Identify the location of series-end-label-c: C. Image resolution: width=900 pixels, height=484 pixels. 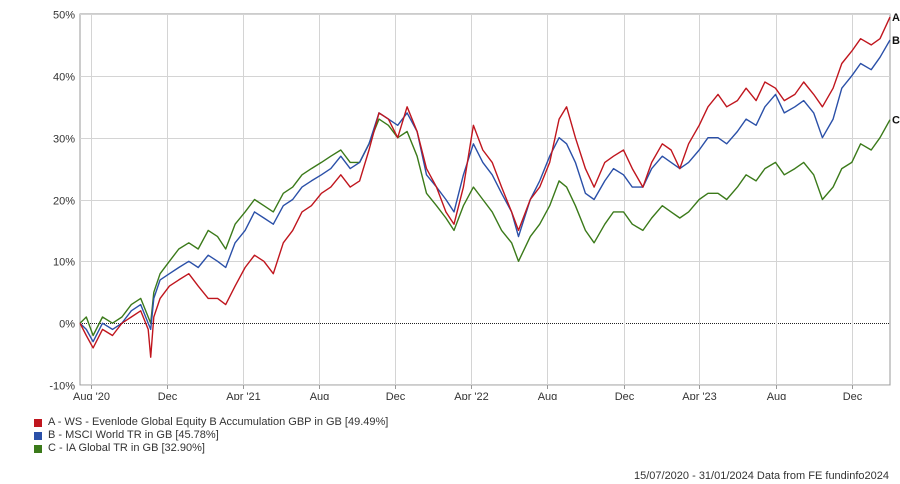
(896, 121).